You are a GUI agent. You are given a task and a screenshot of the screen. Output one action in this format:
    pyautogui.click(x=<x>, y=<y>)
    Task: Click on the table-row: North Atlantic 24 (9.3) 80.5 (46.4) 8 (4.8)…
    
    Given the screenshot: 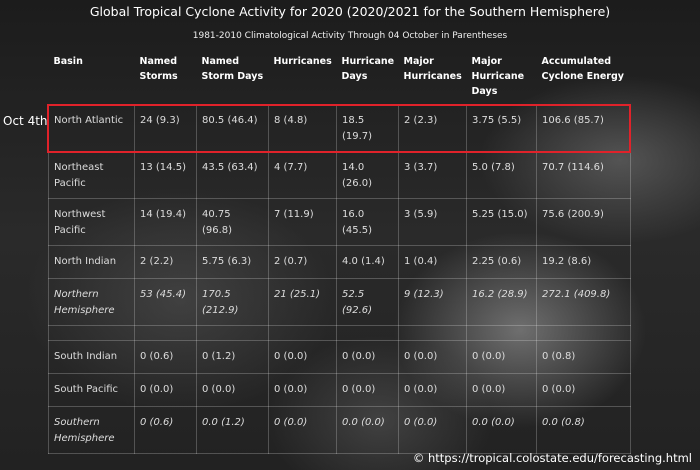 What is the action you would take?
    pyautogui.click(x=339, y=128)
    